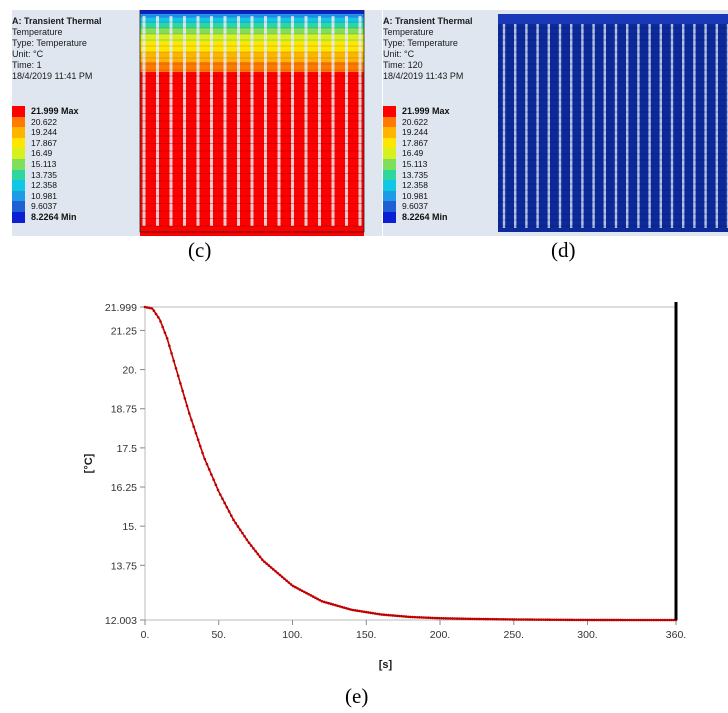 This screenshot has width=728, height=713. I want to click on y-tick-label: 17.5, so click(127, 449).